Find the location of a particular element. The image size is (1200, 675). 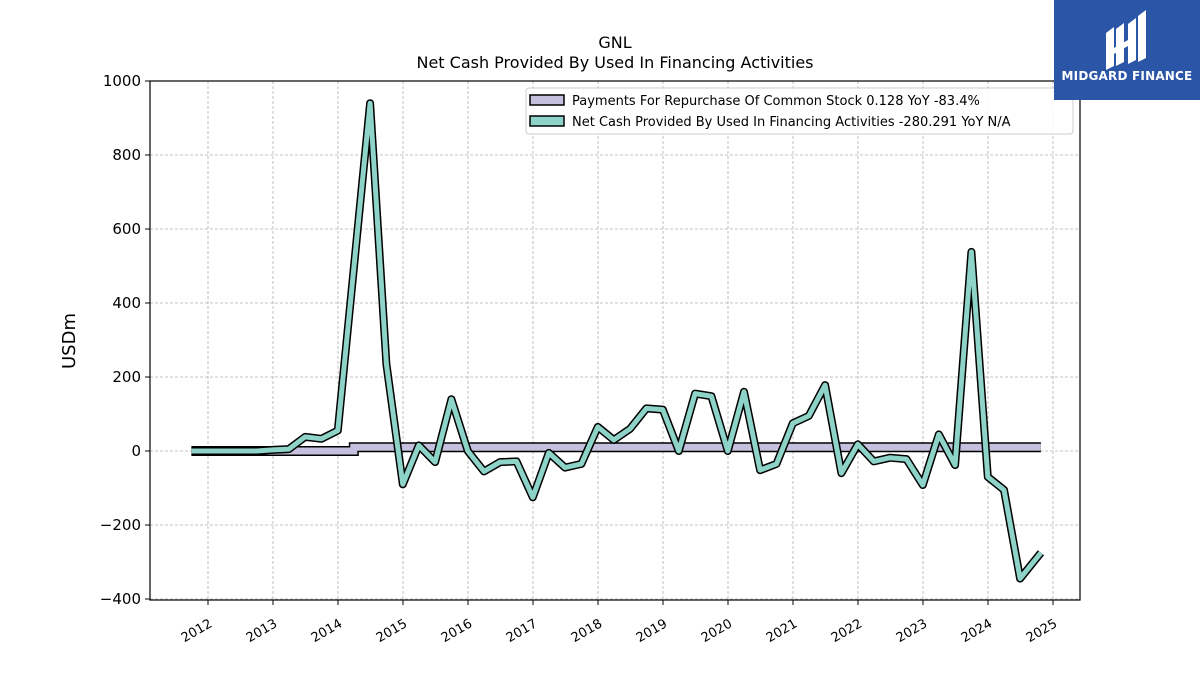

logo-mark-icon is located at coordinates (1126, 40).